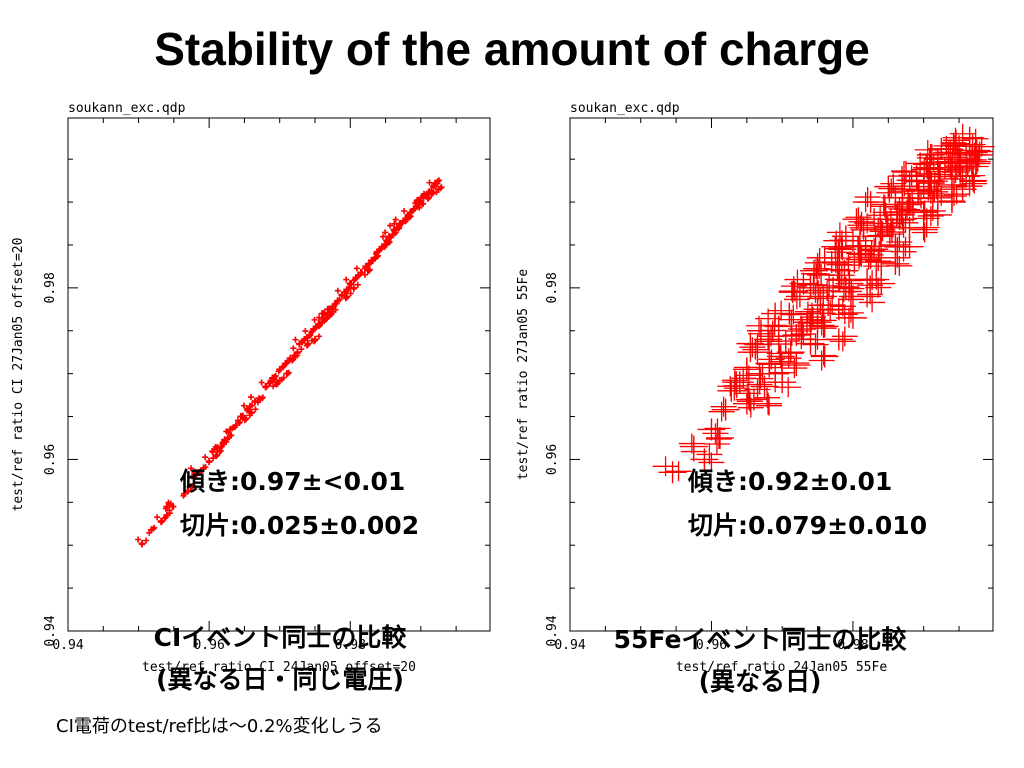 This screenshot has height=768, width=1024. Describe the element at coordinates (279, 667) in the screenshot. I see `x-axis-label: test/ref ratio CI 24Jan05 offset=20` at that location.